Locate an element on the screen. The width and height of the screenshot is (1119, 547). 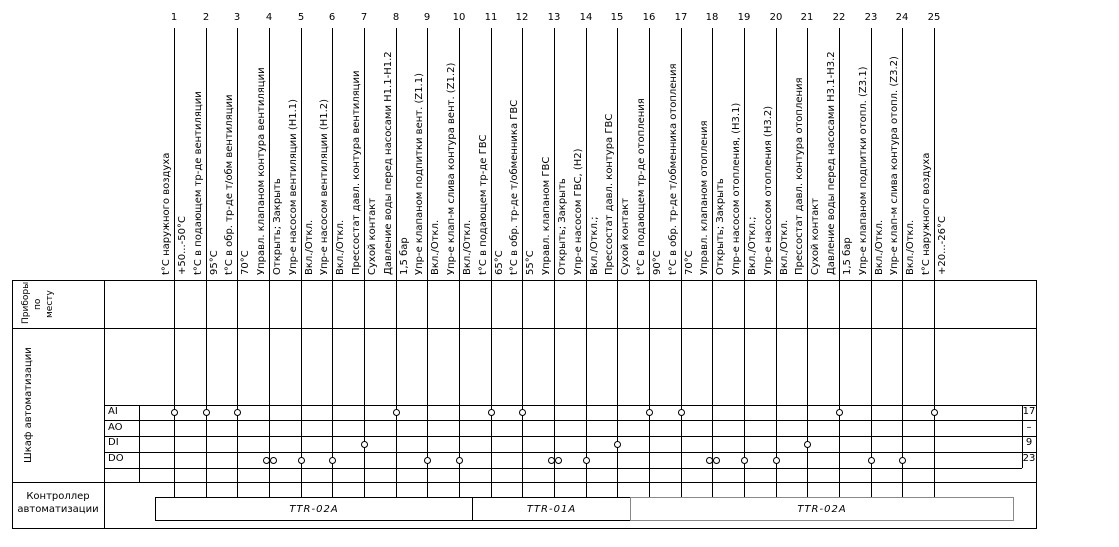
column-number: 17 is located at coordinates (681, 17).